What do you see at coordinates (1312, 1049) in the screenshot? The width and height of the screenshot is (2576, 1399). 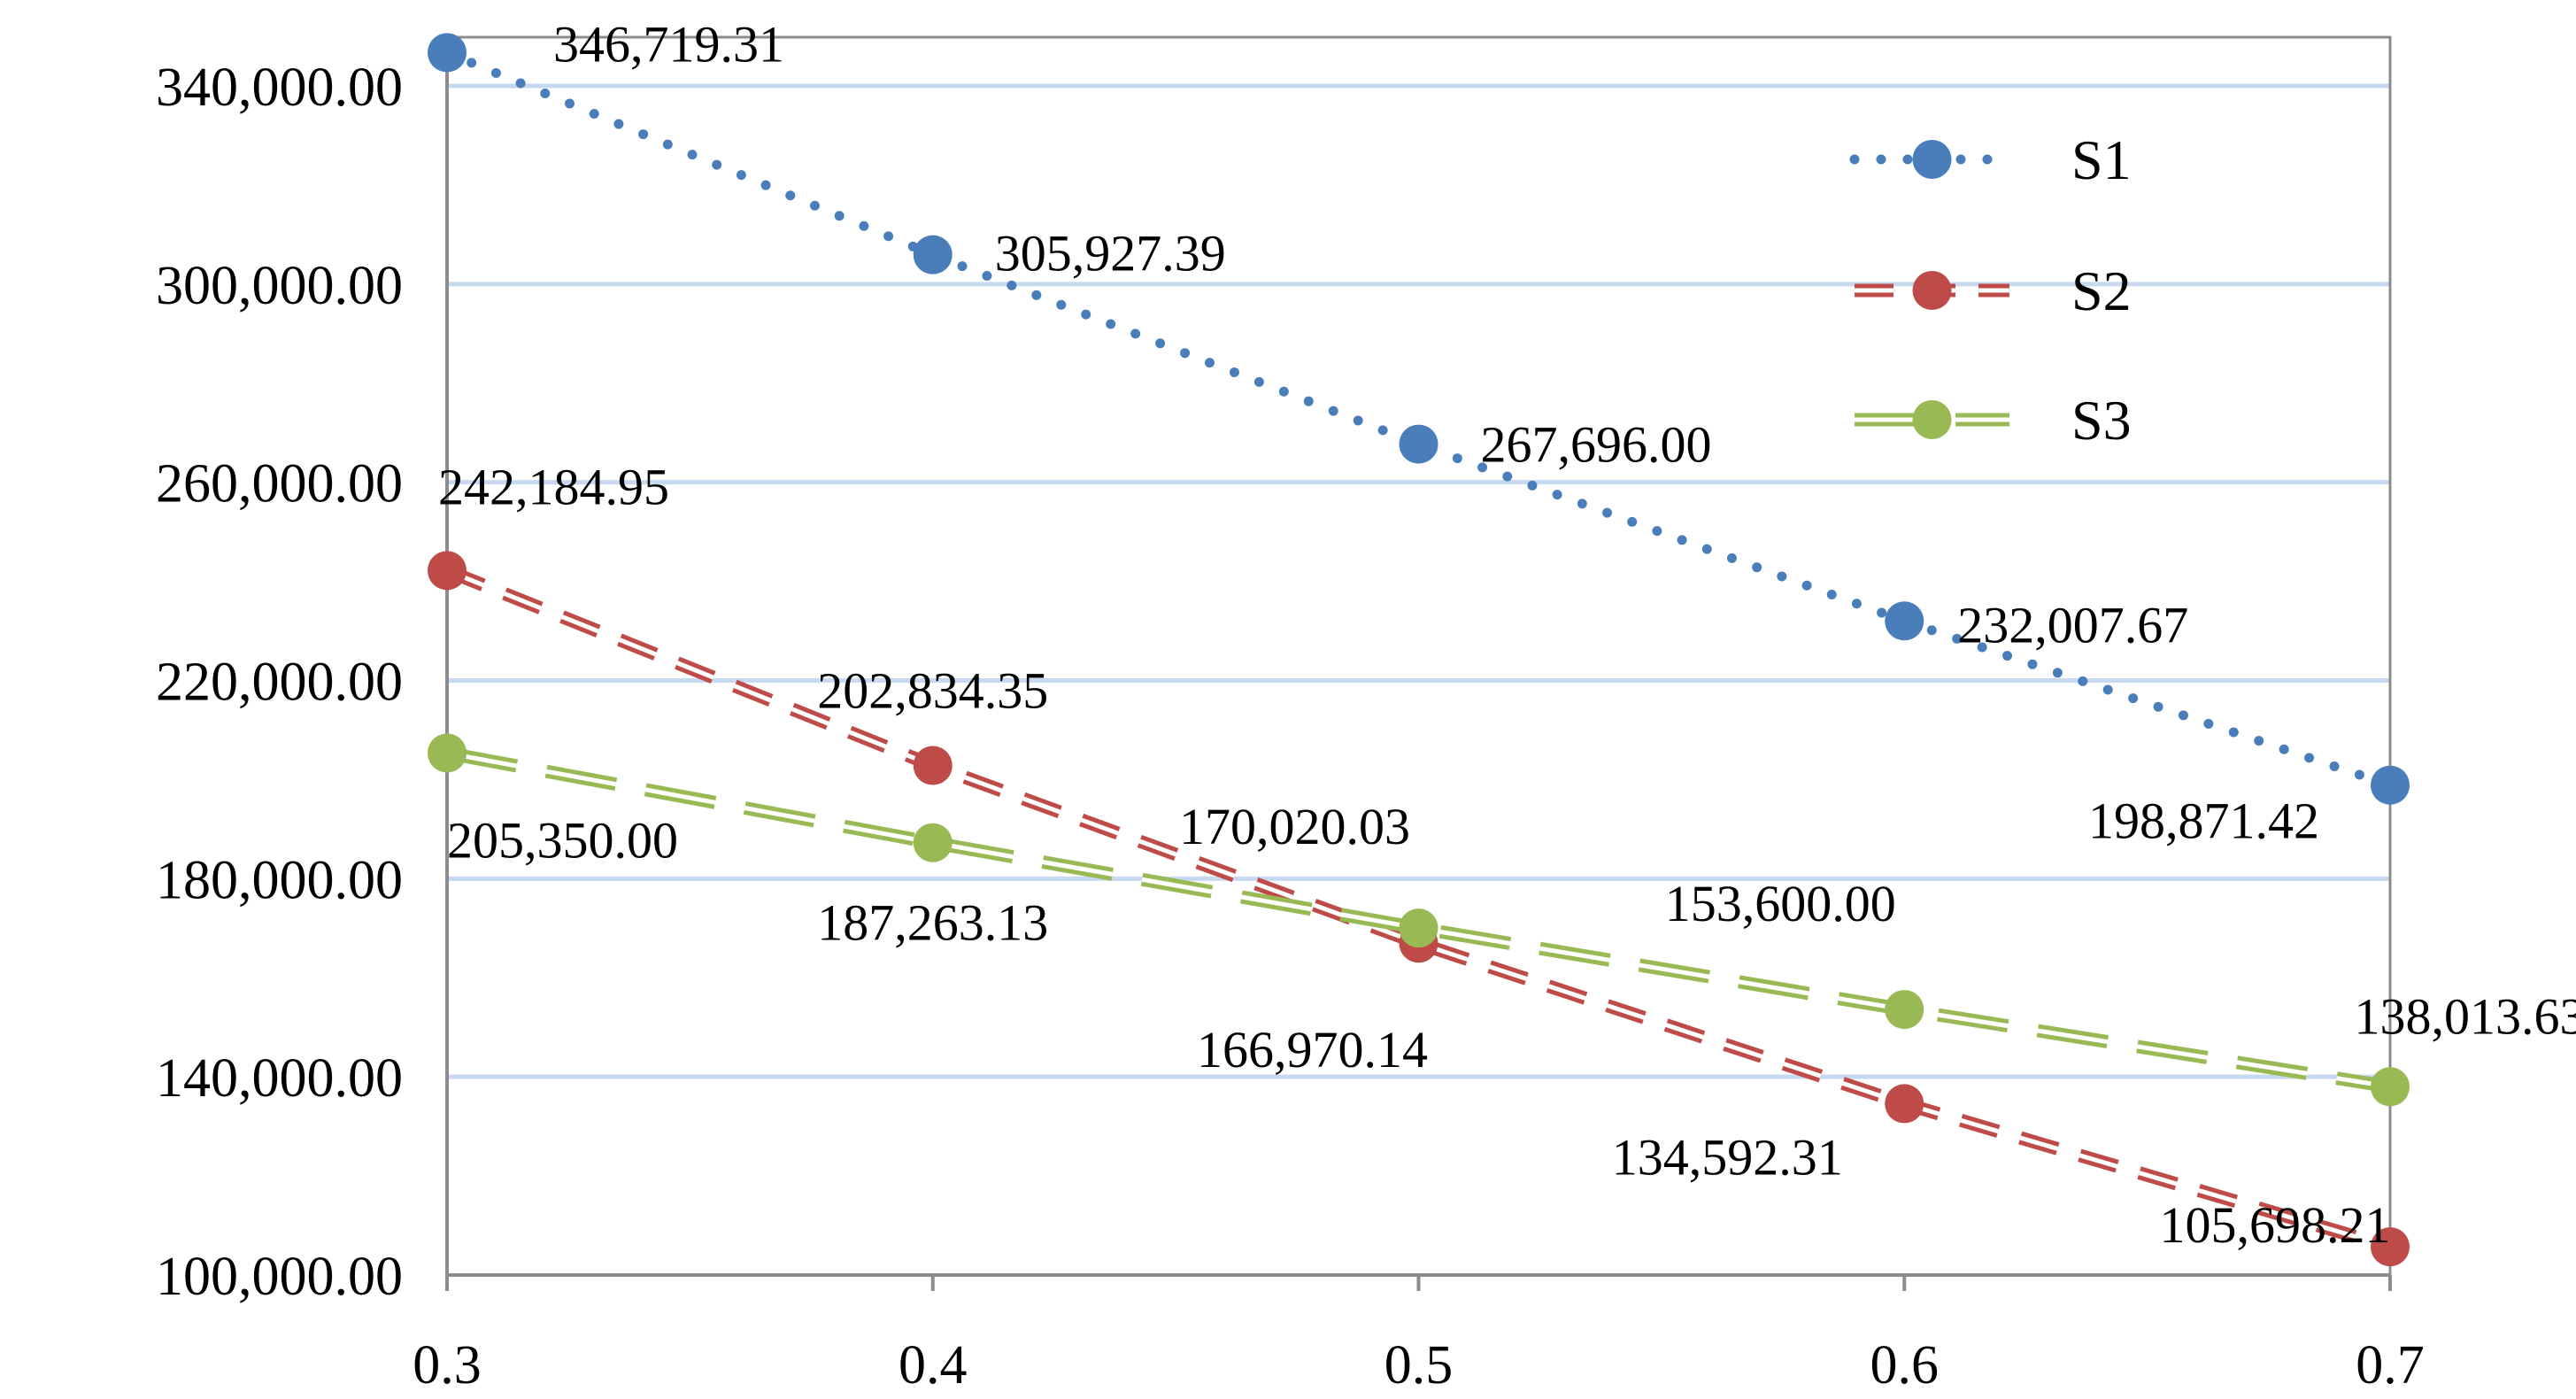 I see `data-label-s2: 166,970.14` at bounding box center [1312, 1049].